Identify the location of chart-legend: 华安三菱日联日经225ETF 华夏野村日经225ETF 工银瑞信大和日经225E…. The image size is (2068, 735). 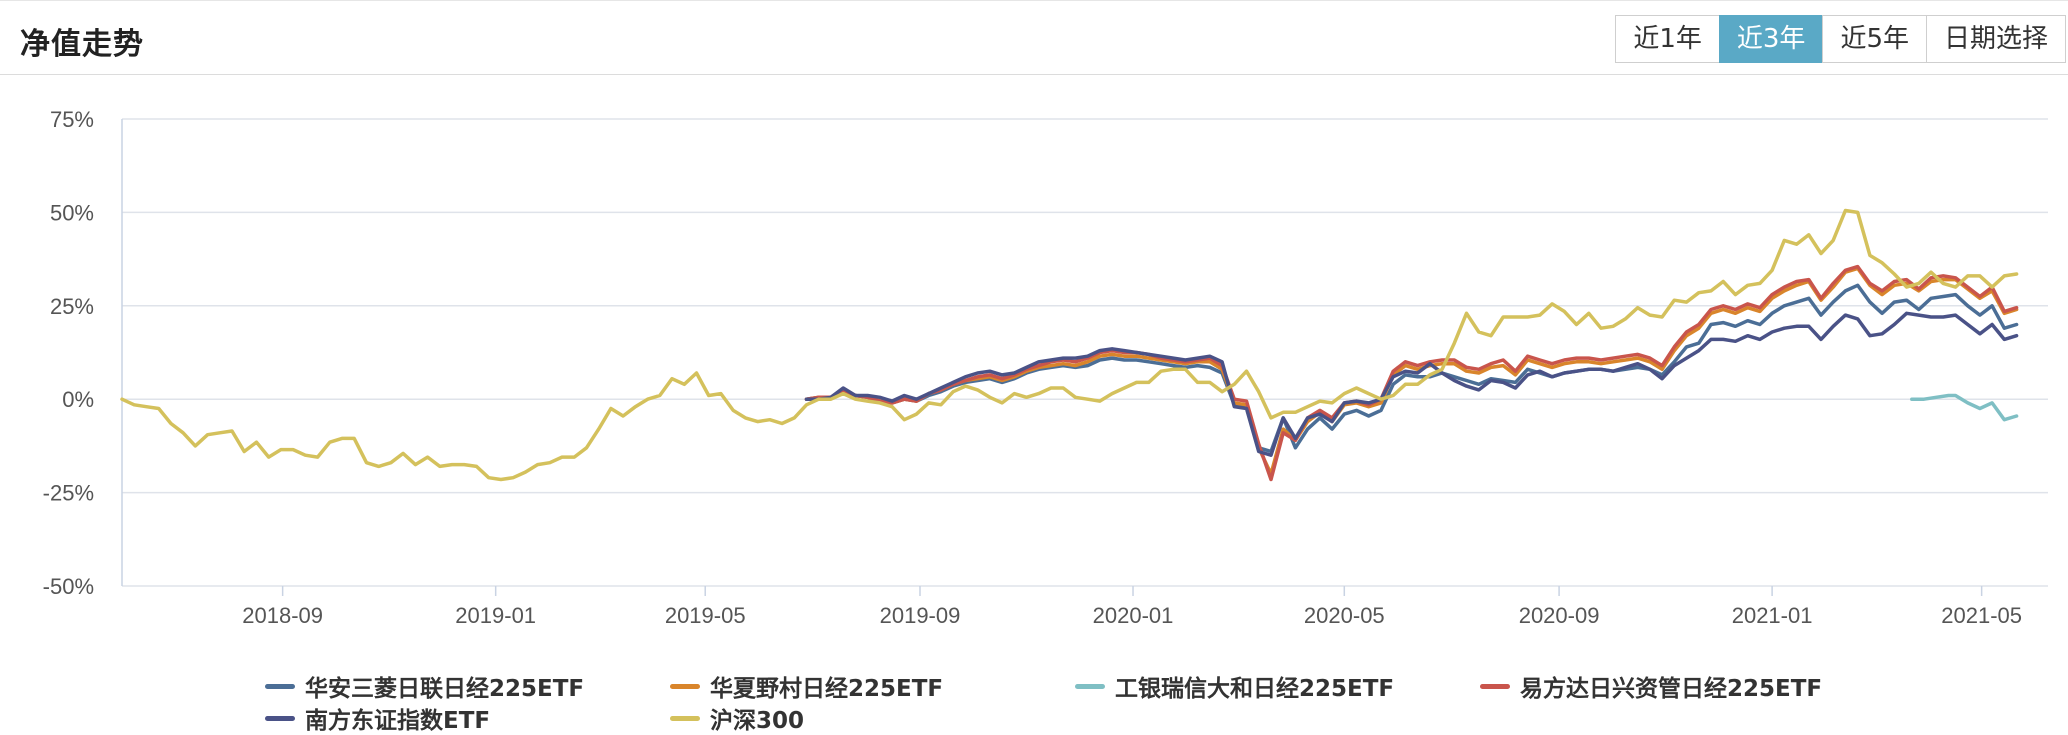
(1034, 699).